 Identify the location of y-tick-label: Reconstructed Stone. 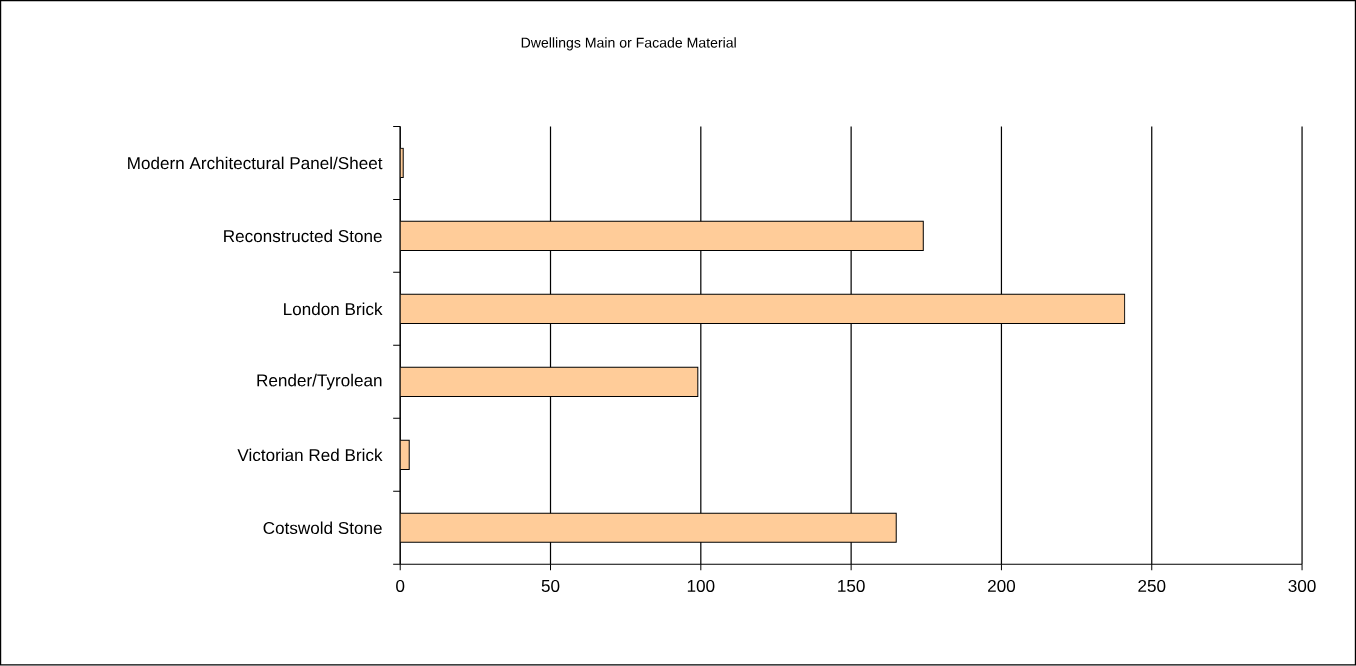
(303, 236).